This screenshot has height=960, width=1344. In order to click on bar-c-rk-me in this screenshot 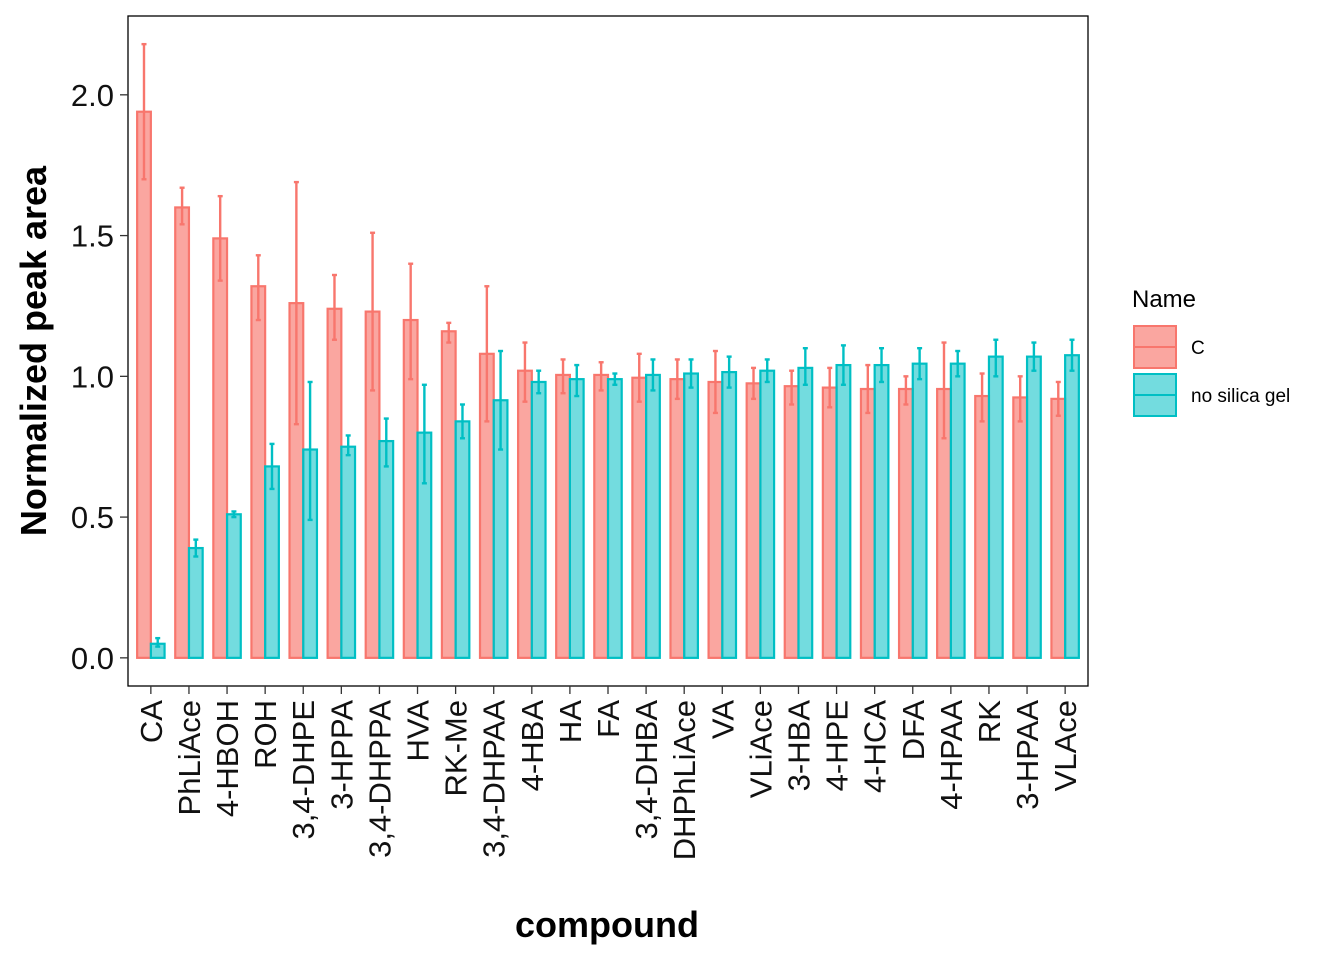, I will do `click(448, 494)`.